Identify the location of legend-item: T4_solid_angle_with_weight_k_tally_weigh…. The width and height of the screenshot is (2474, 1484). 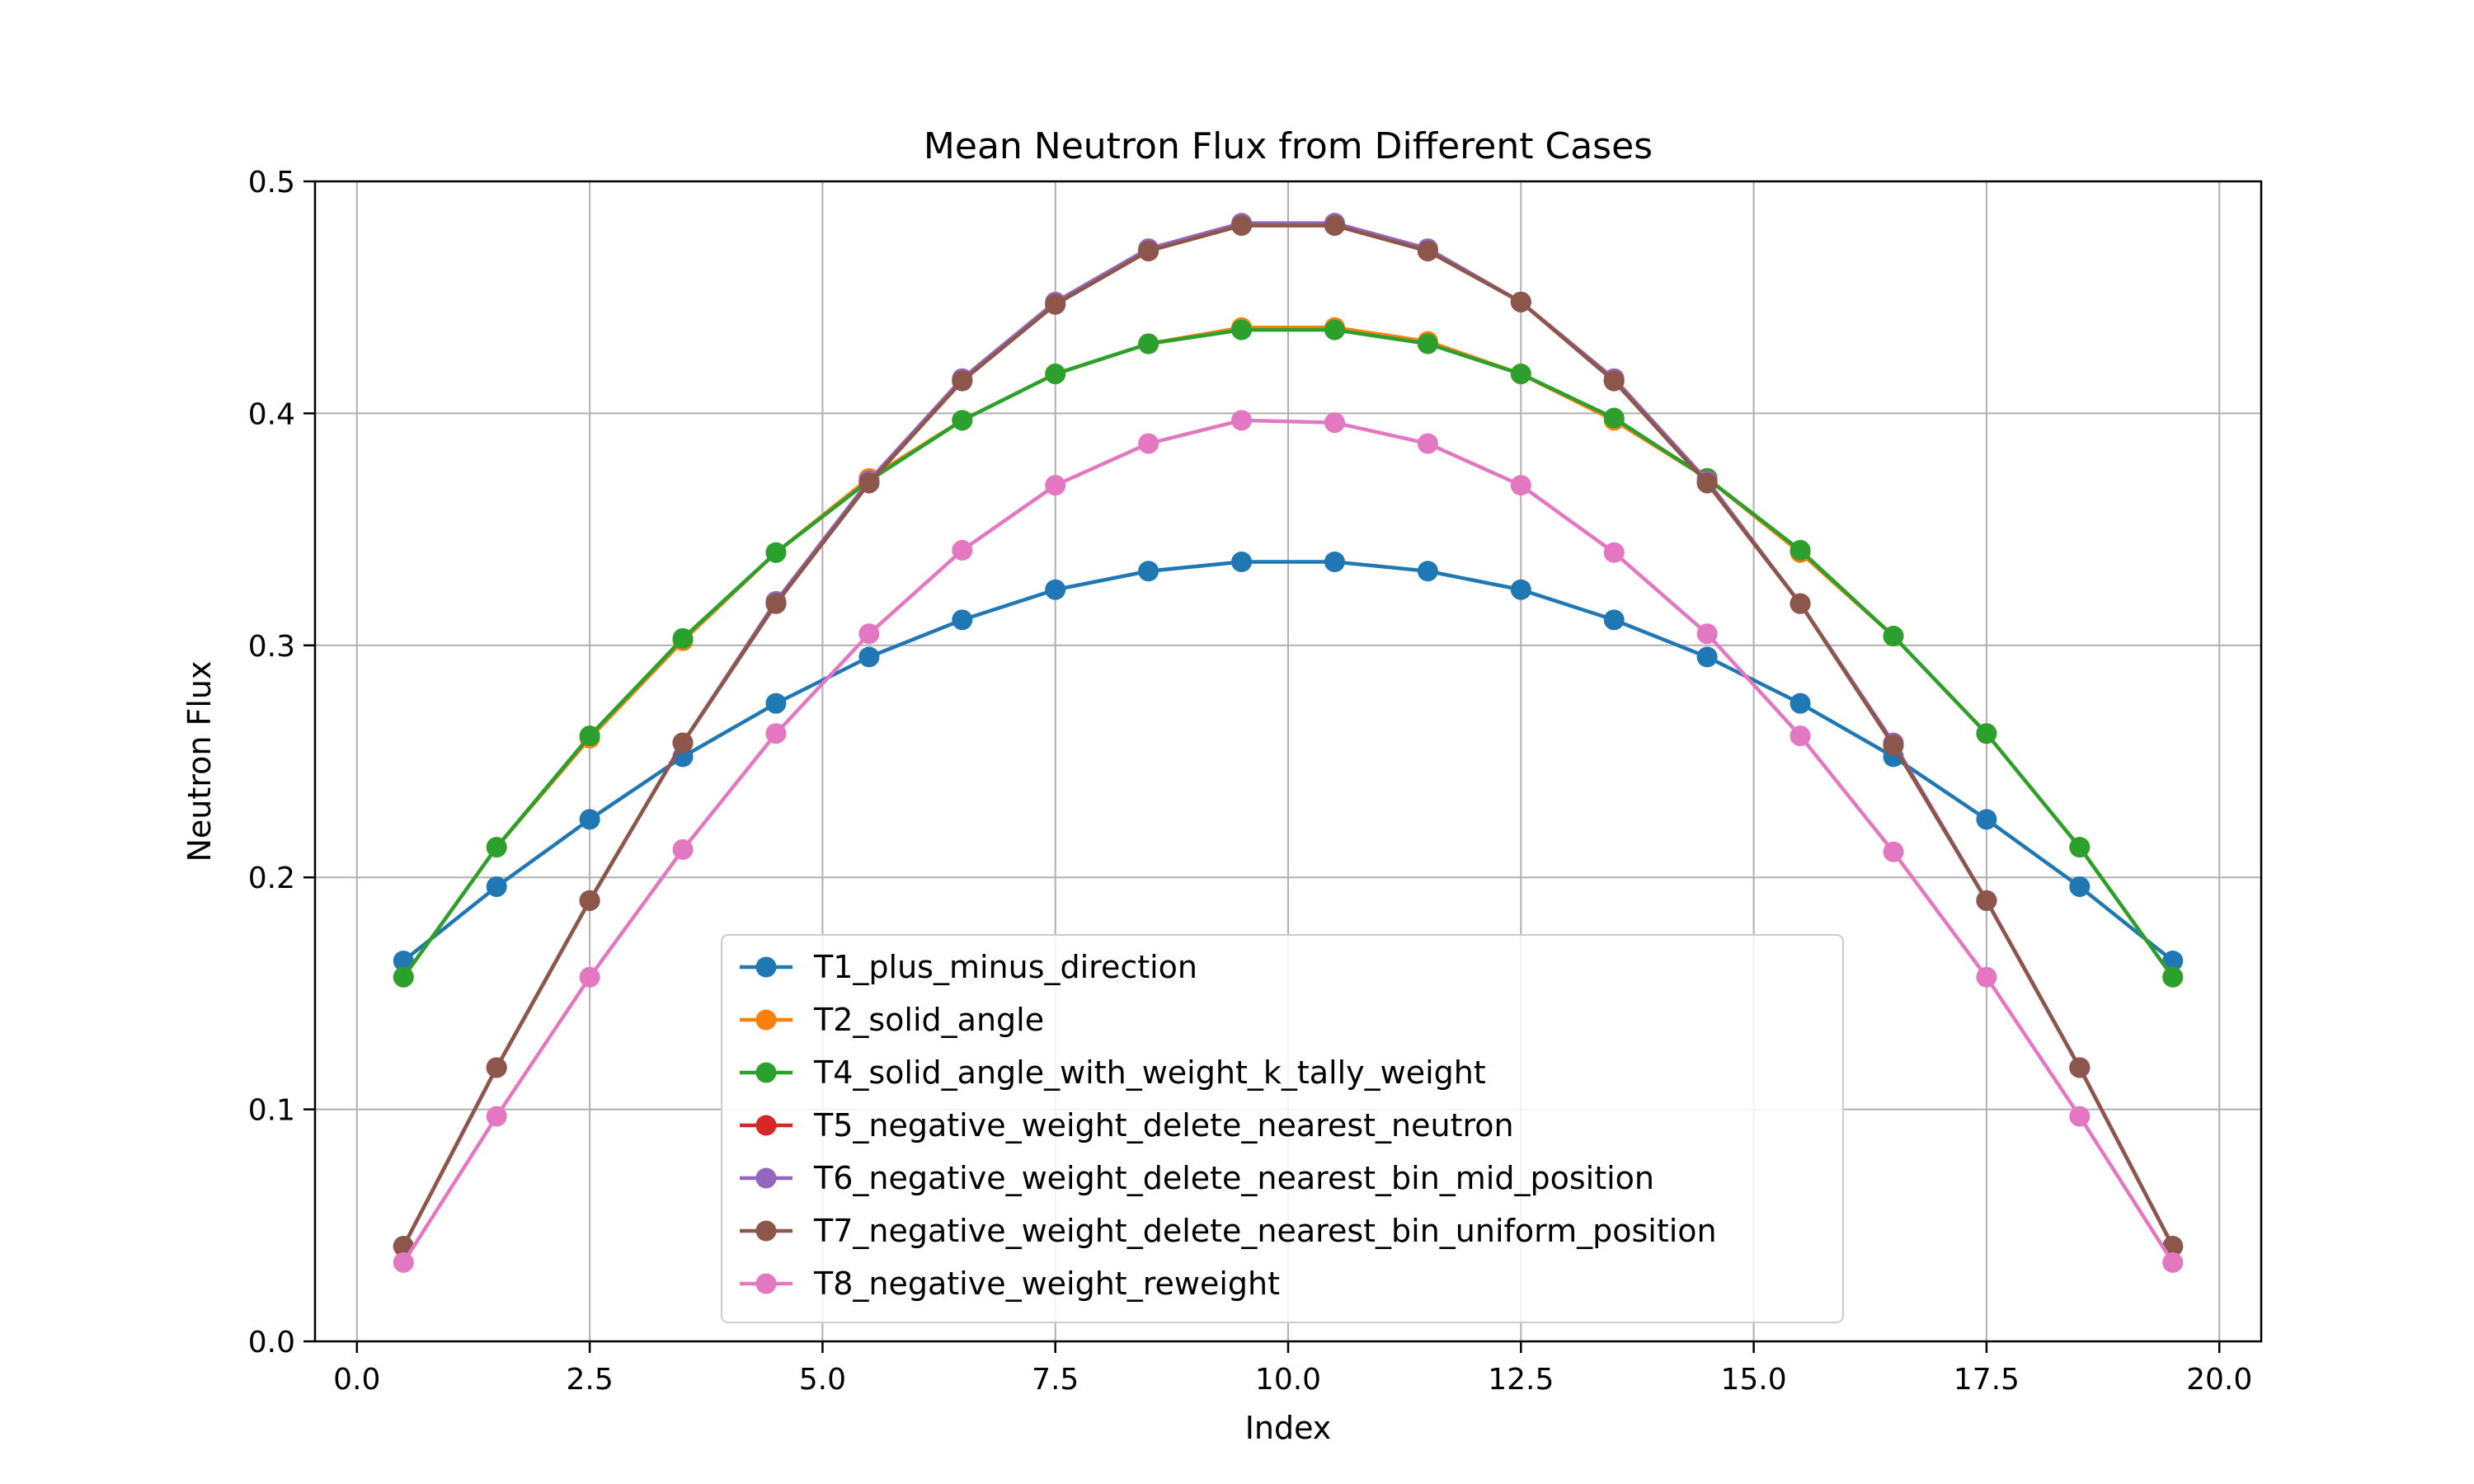
(1113, 1072).